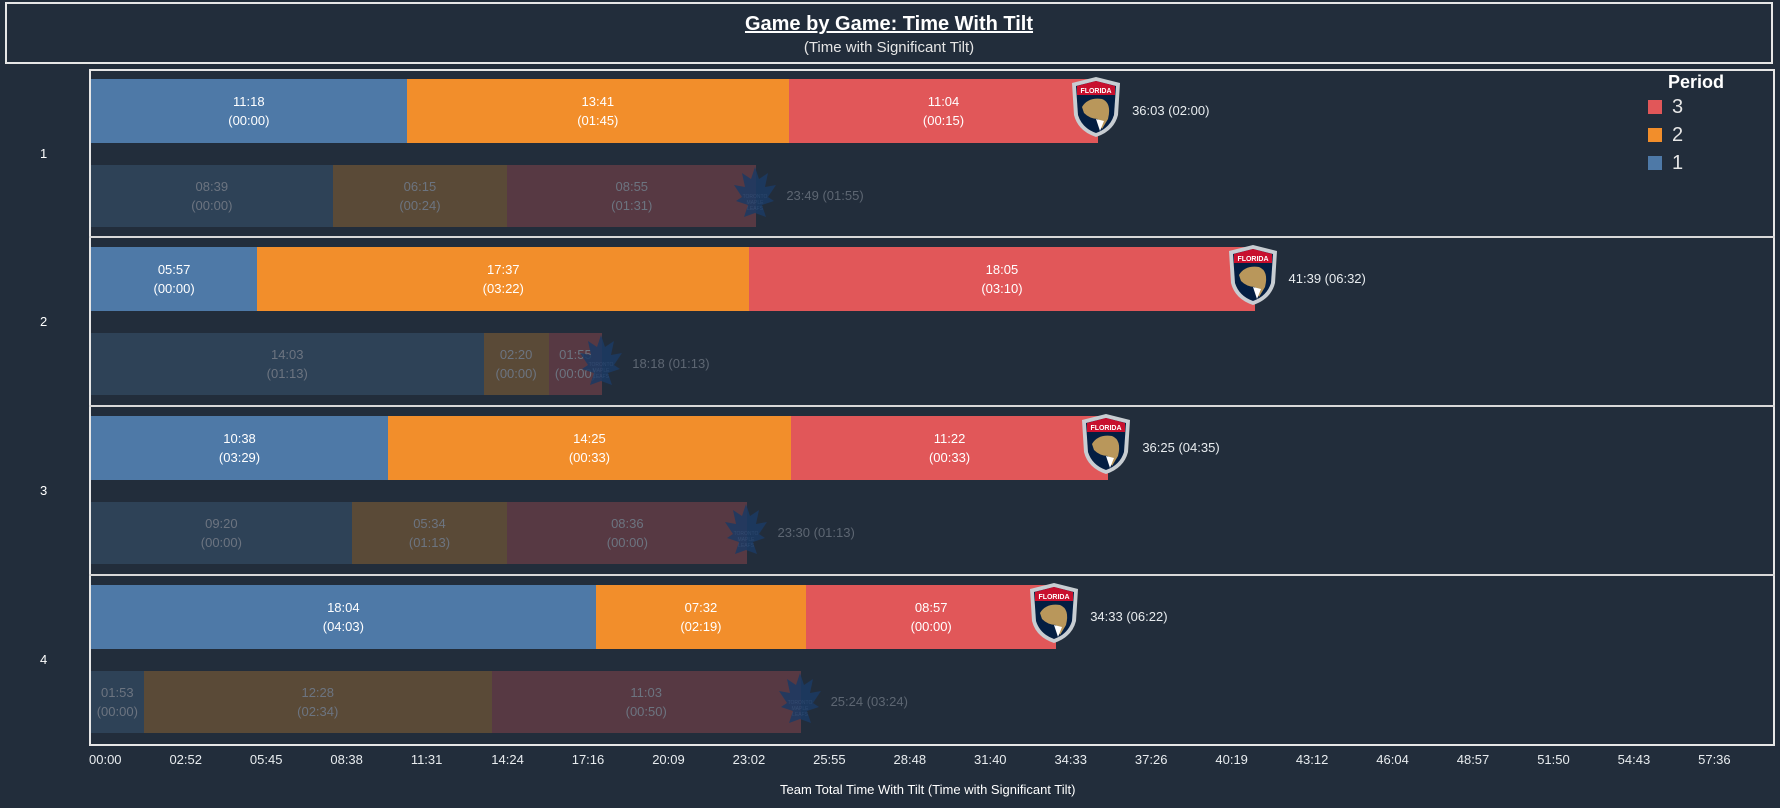 This screenshot has width=1780, height=808. What do you see at coordinates (990, 759) in the screenshot?
I see `x-tick-label: 31:40` at bounding box center [990, 759].